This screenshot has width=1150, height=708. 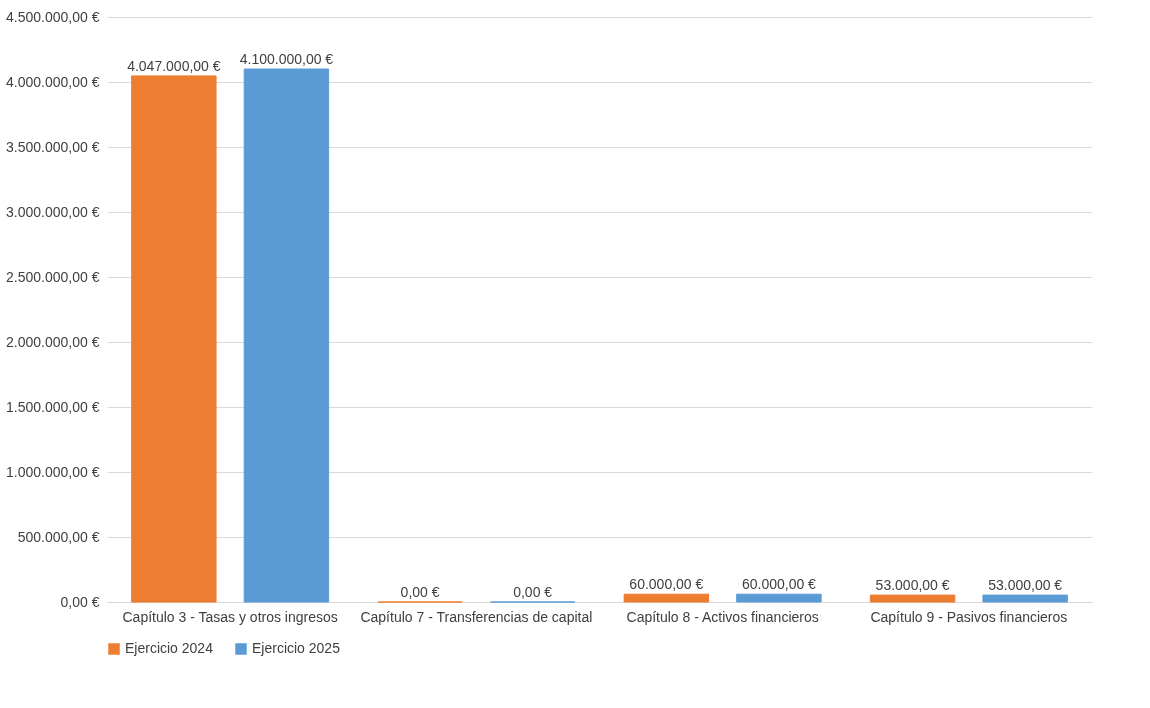 I want to click on data-label: 4.047.000,00 €, so click(x=174, y=65).